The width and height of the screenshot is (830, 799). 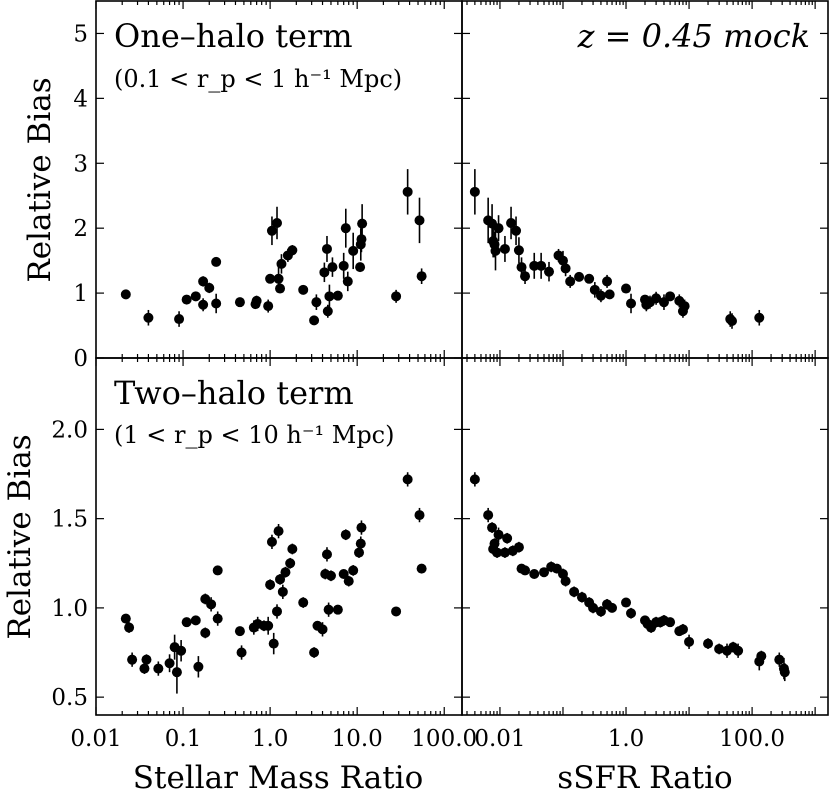 I want to click on one-halo-subtitle: (0.1 < r_p < 1 h⁻¹ Mpc), so click(x=258, y=79).